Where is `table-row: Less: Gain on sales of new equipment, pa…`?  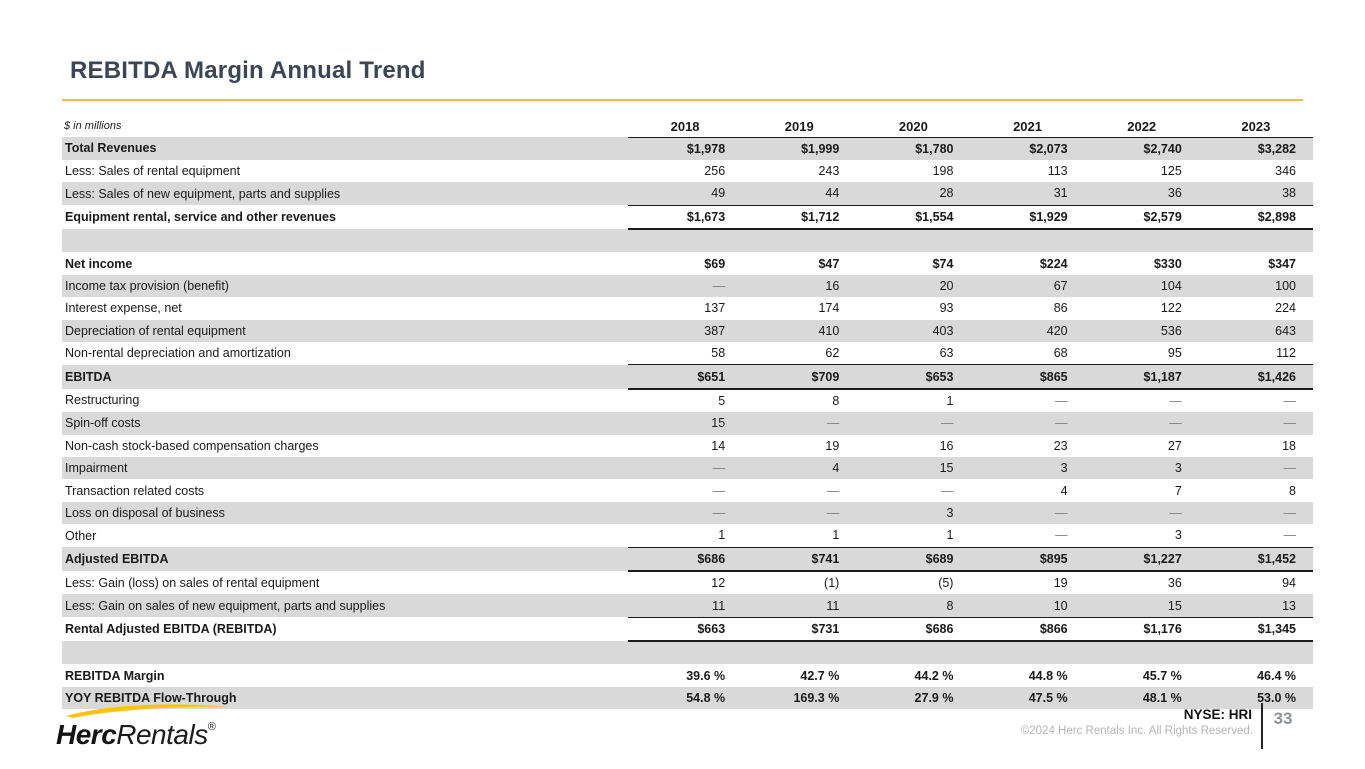
table-row: Less: Gain on sales of new equipment, pa… is located at coordinates (687, 606).